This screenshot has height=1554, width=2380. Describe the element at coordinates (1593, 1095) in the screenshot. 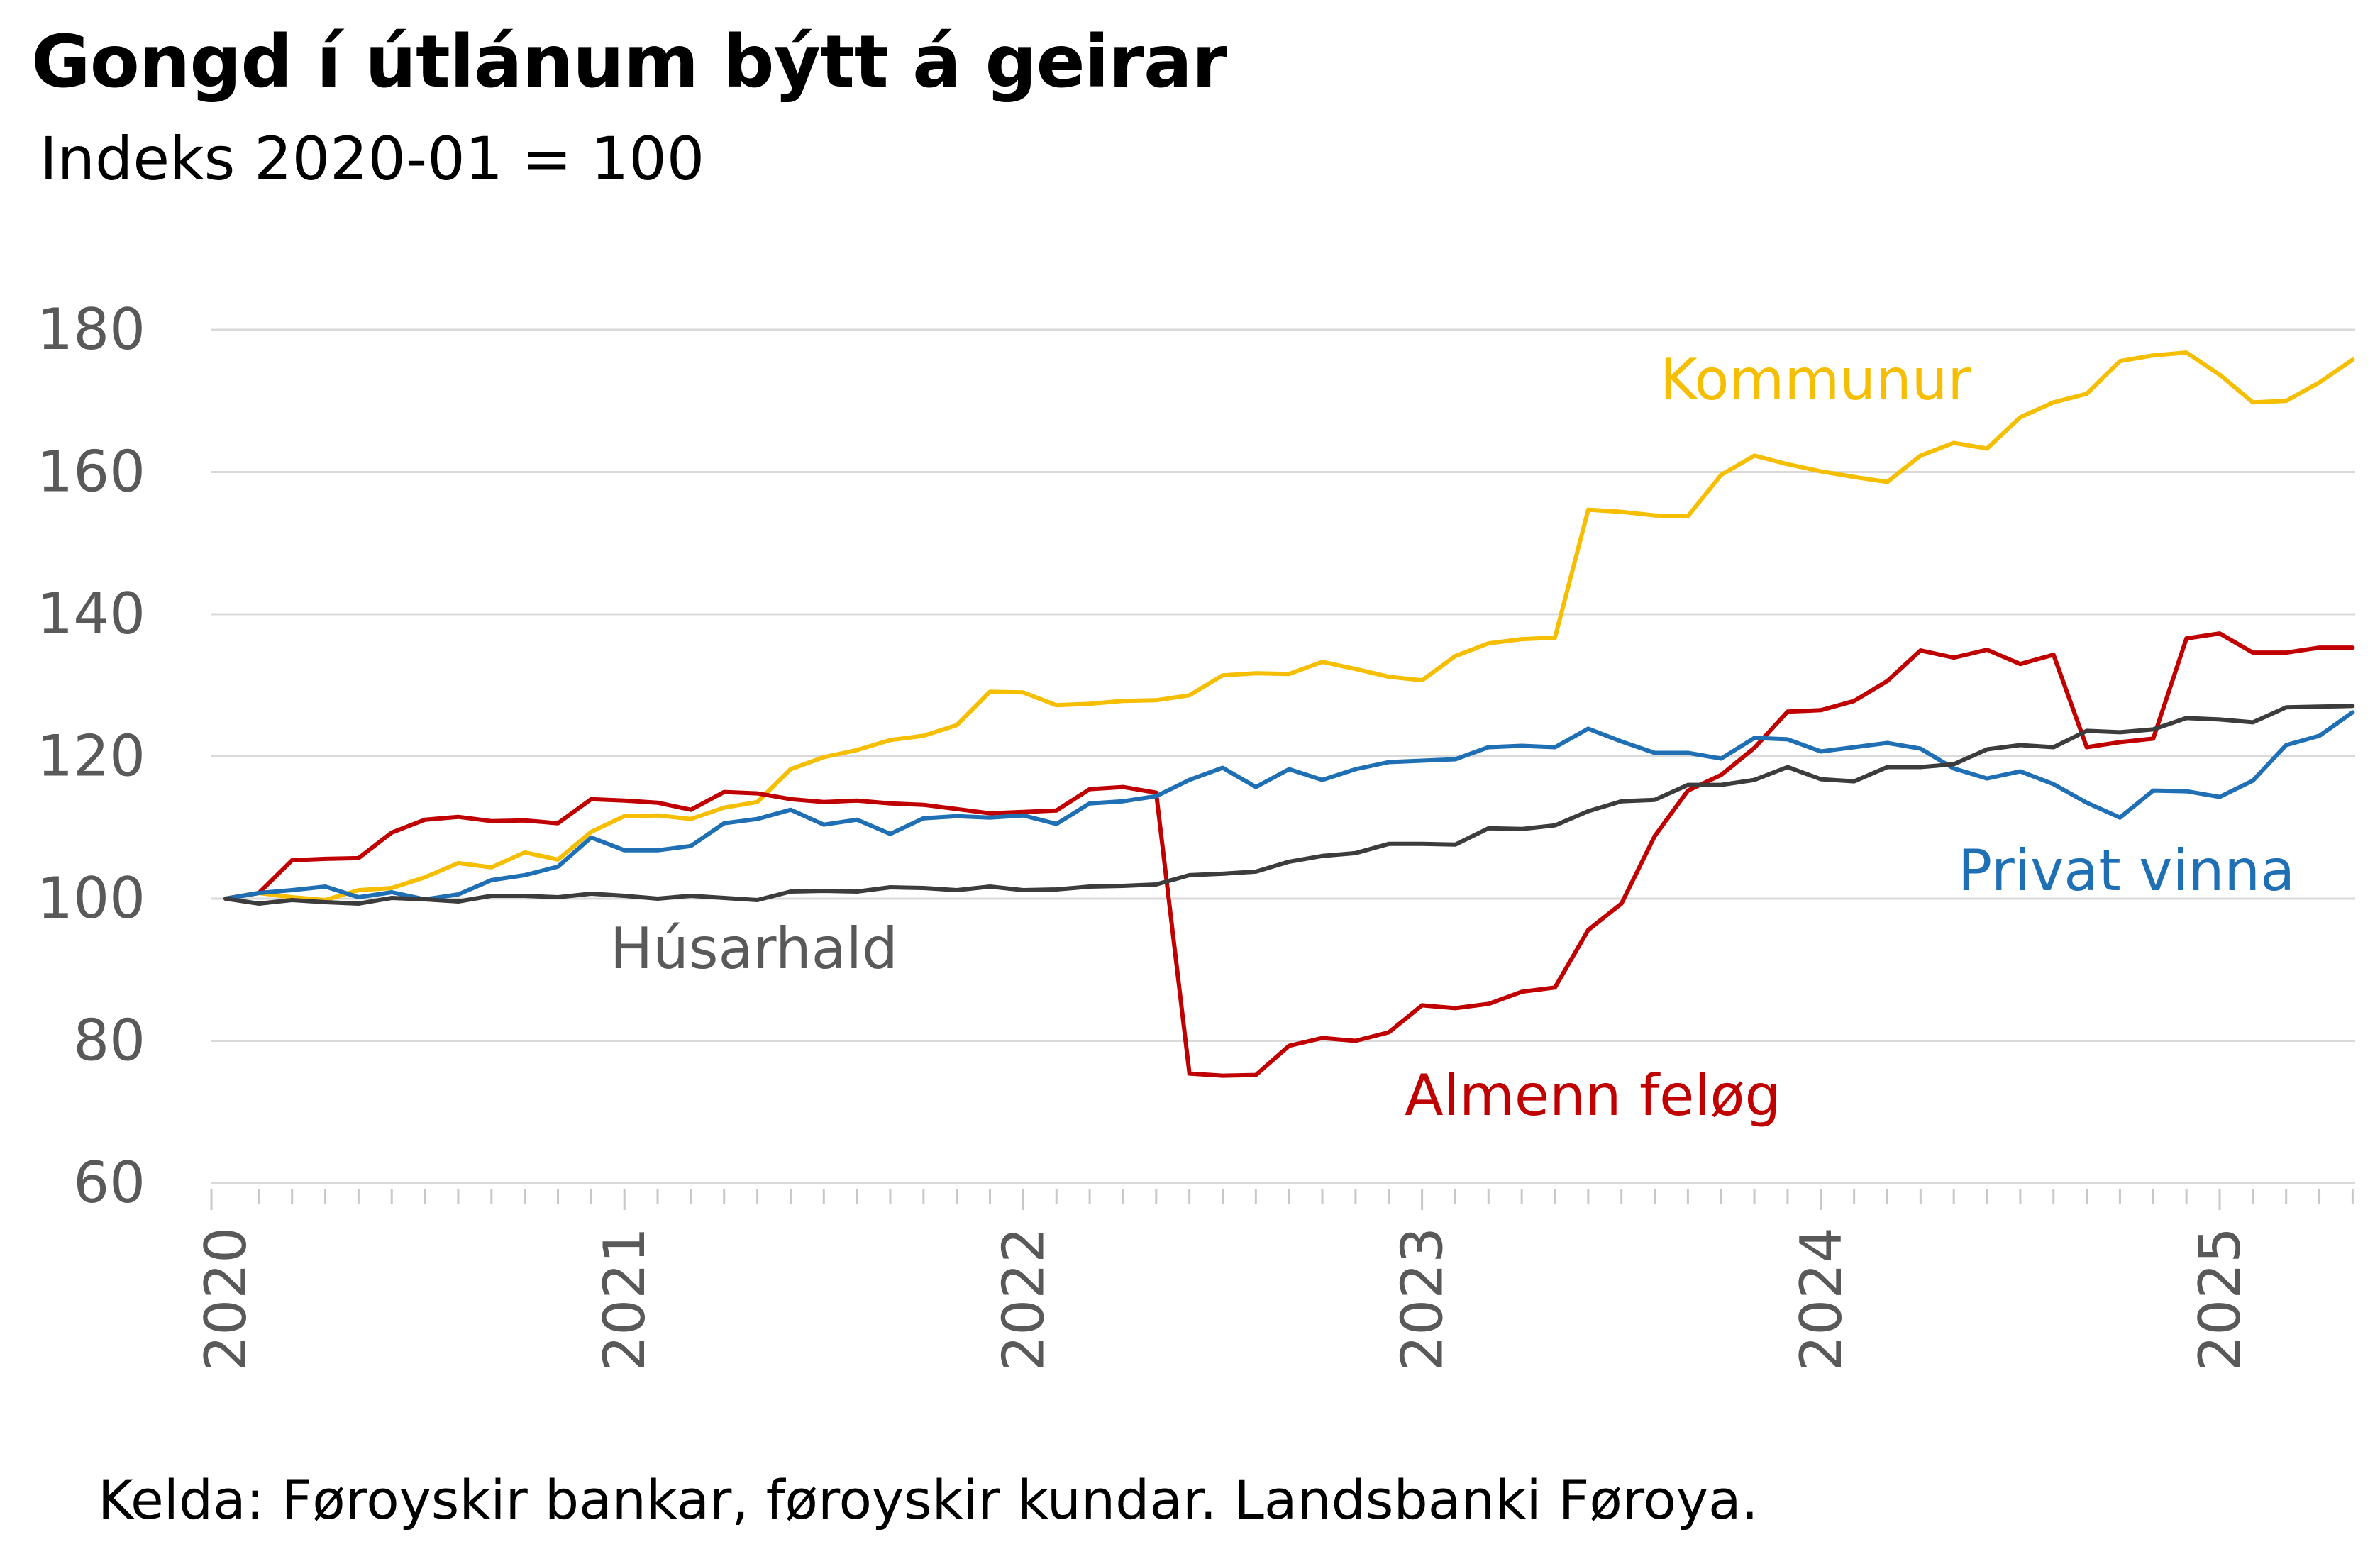

I see `series-label: Almenn feløg` at that location.